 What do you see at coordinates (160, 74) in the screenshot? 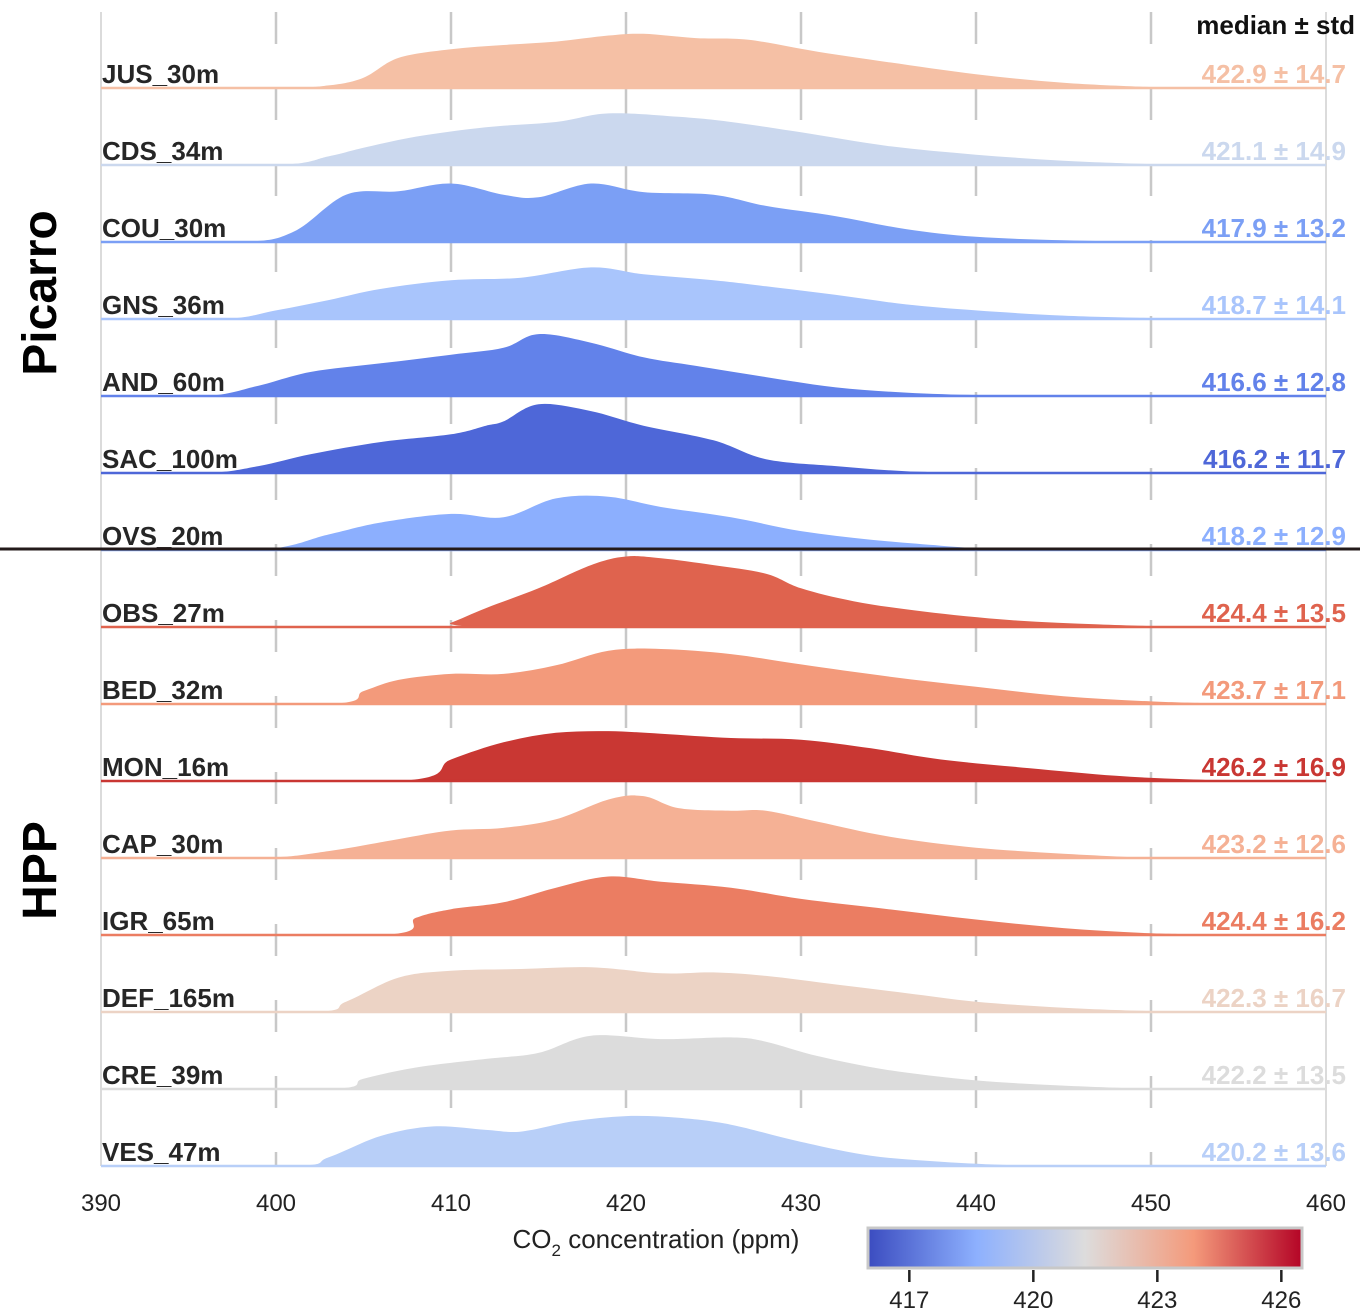
I see `site-label: JUS_30m` at bounding box center [160, 74].